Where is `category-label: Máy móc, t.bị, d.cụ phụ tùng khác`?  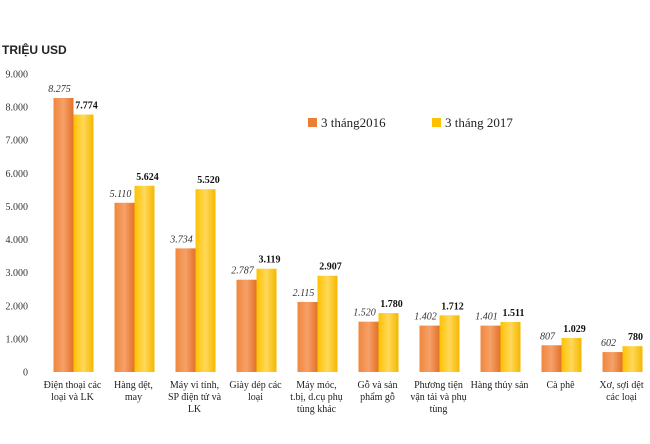 category-label: Máy móc, t.bị, d.cụ phụ tùng khác is located at coordinates (316, 397).